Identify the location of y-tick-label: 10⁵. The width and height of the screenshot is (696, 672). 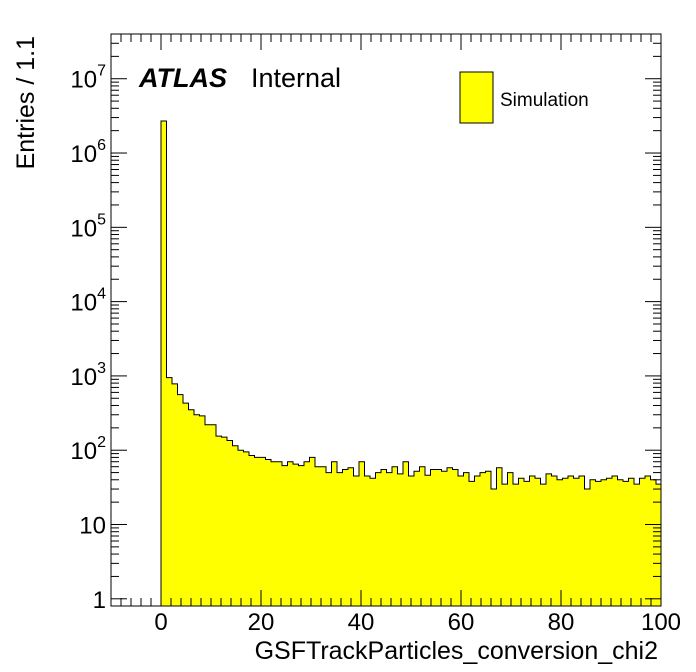
(88, 226).